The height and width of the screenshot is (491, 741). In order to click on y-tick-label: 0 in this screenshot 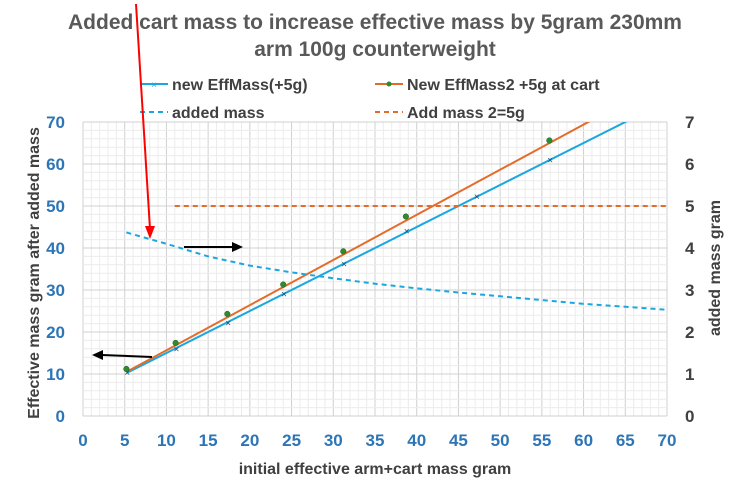, I will do `click(60, 416)`.